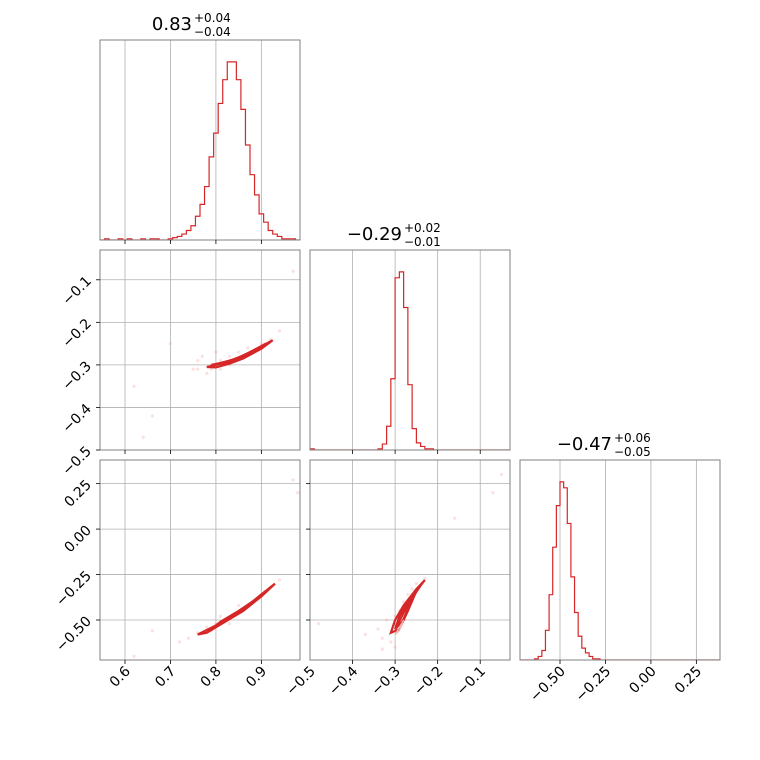 The width and height of the screenshot is (760, 760). I want to click on title-value: −0.29, so click(374, 234).